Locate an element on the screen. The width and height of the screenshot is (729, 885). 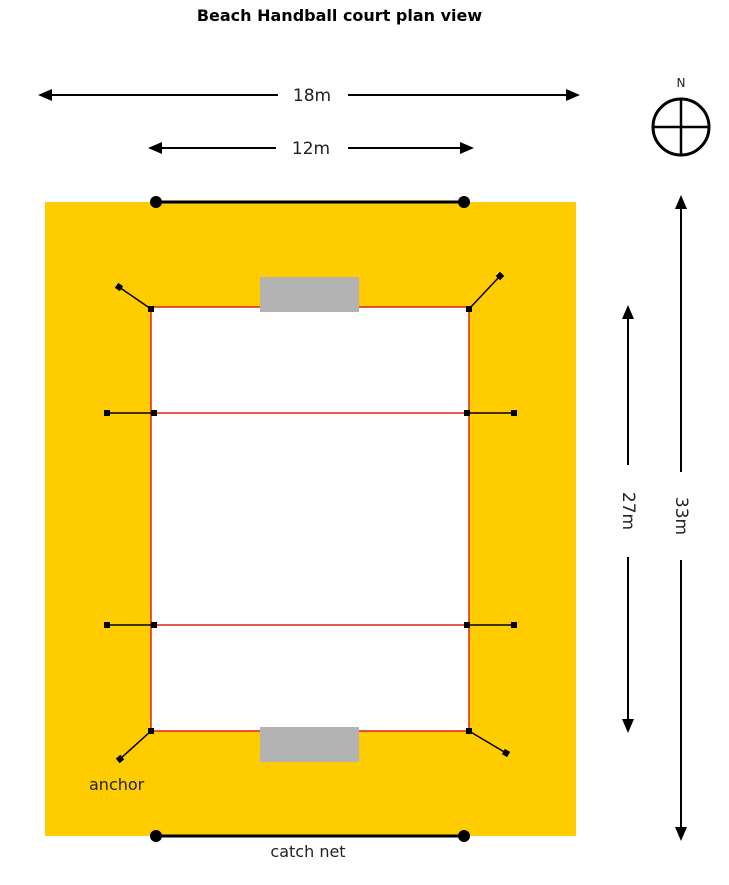
anchor-mid-top-left is located at coordinates (130, 413).